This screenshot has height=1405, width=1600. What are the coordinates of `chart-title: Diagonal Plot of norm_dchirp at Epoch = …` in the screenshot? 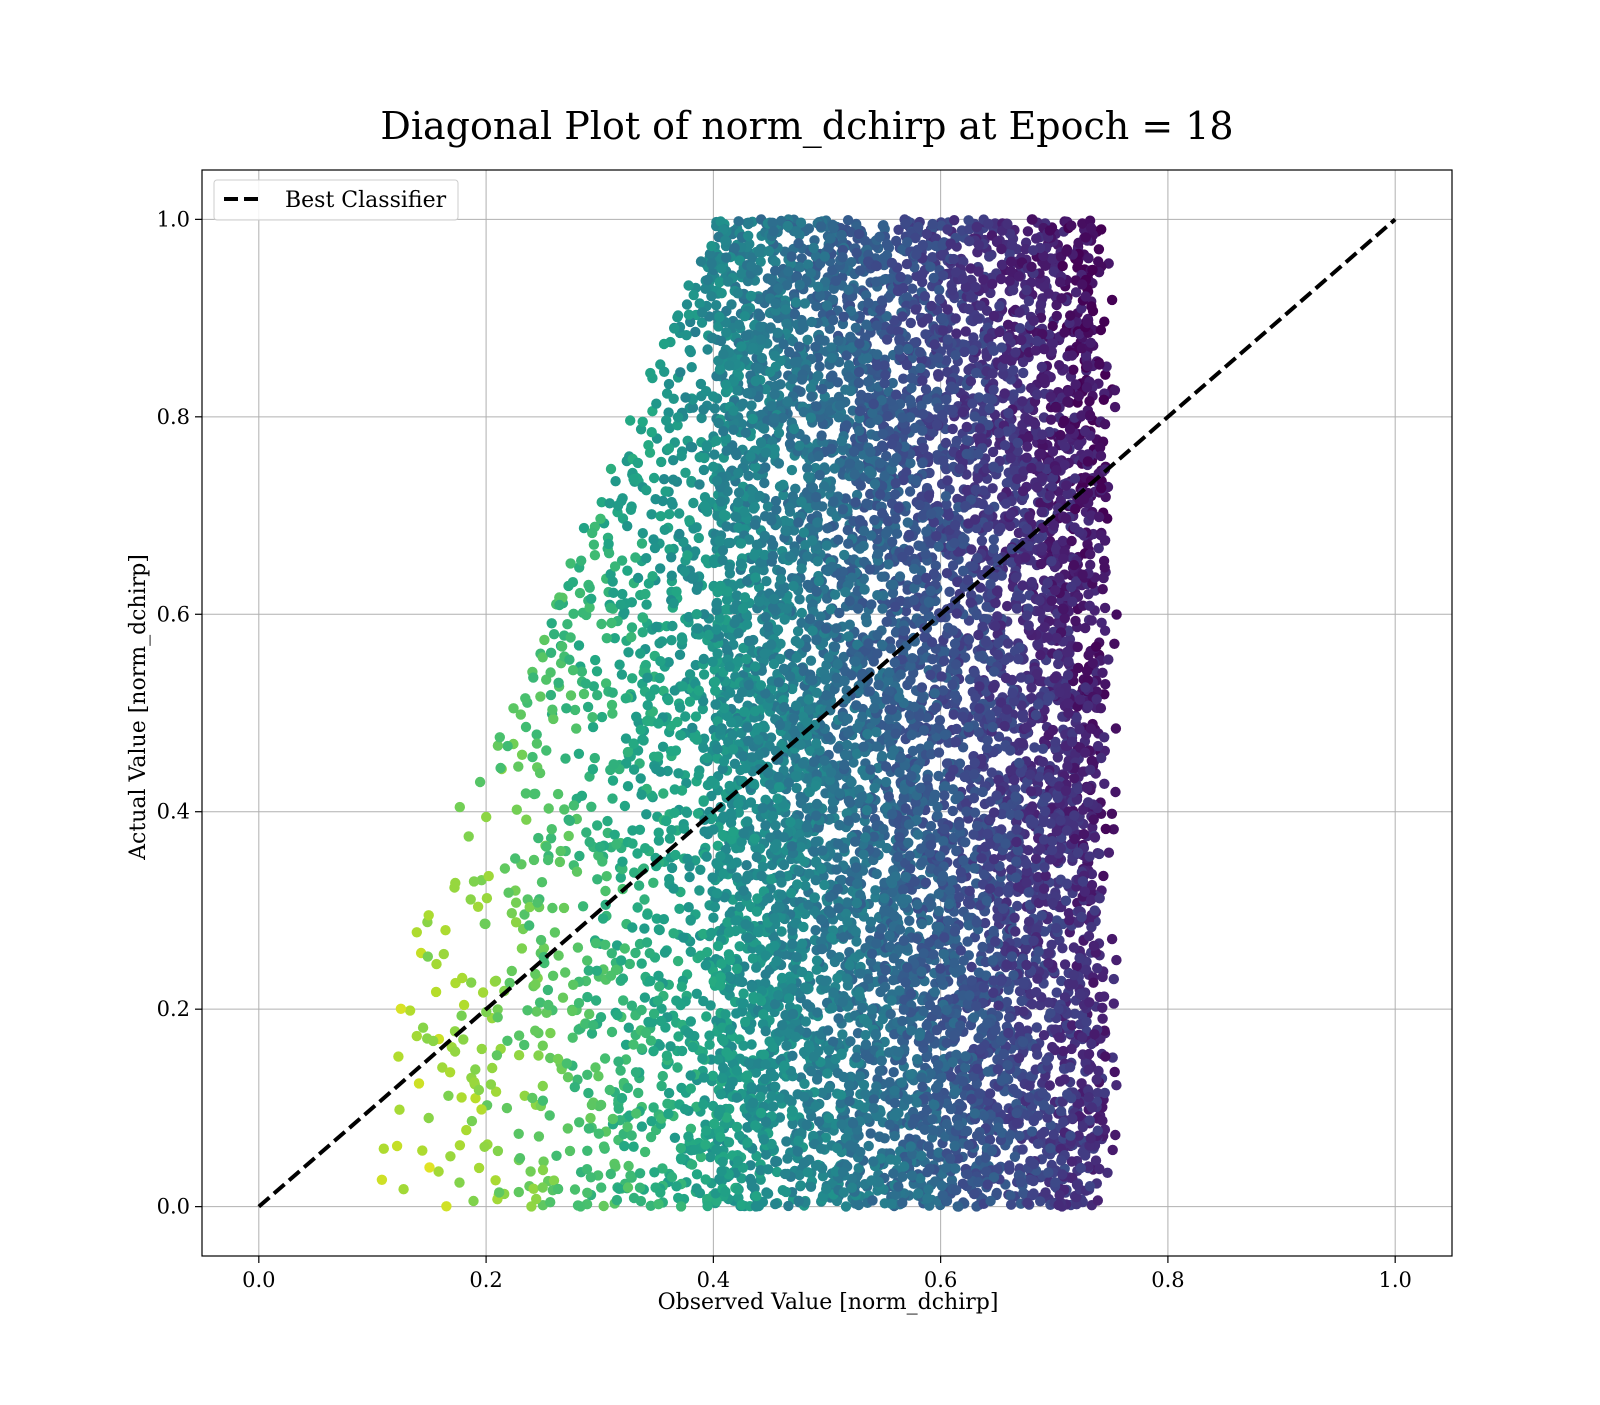 It's located at (806, 126).